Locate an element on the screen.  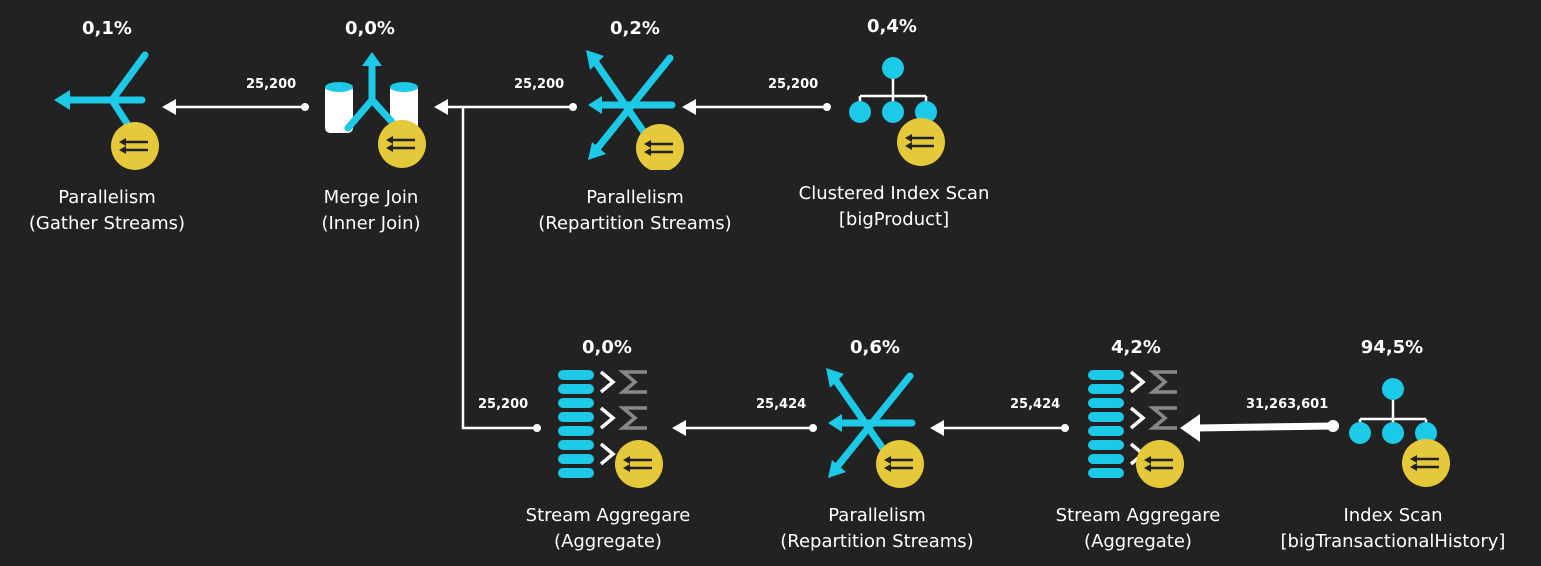
operator-detail: (Inner Join) is located at coordinates (371, 223).